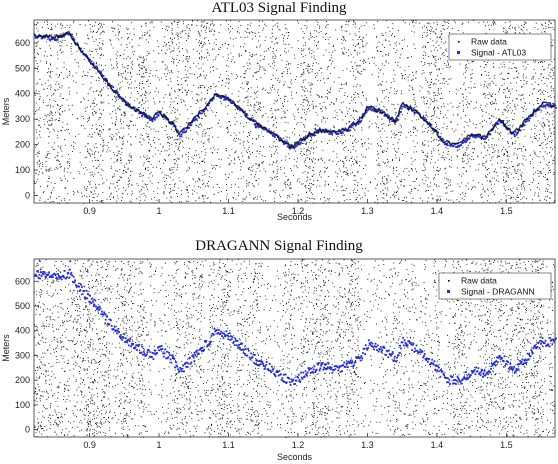 Image resolution: width=558 pixels, height=464 pixels. What do you see at coordinates (228, 211) in the screenshot?
I see `x-tick-label: 1.1` at bounding box center [228, 211].